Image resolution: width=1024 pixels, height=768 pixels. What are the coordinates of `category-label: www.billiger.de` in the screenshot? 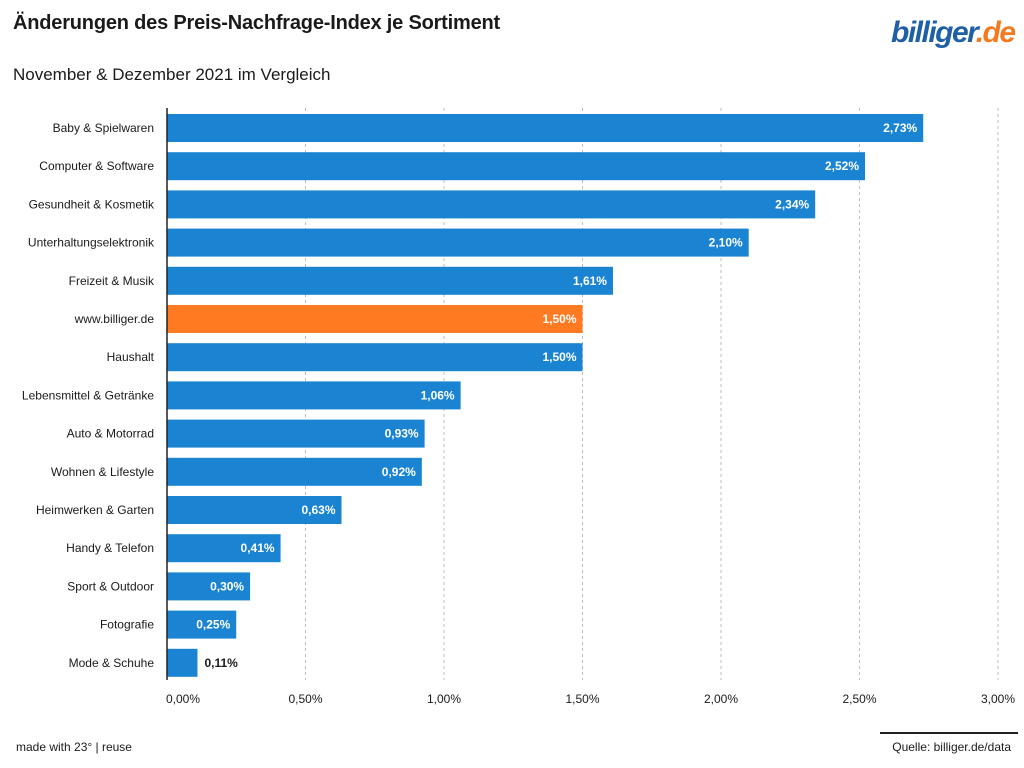 It's located at (114, 319).